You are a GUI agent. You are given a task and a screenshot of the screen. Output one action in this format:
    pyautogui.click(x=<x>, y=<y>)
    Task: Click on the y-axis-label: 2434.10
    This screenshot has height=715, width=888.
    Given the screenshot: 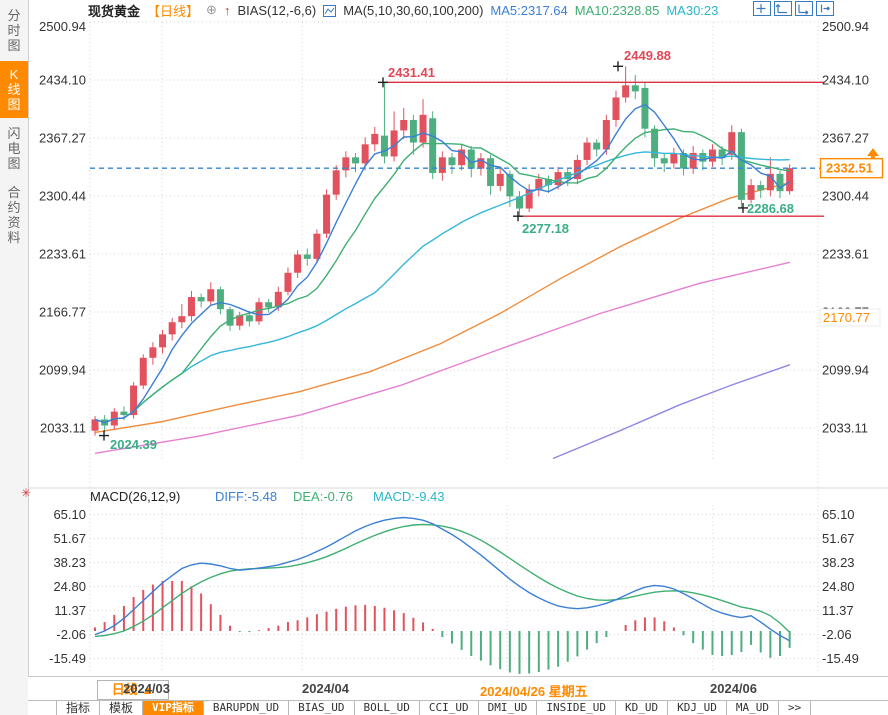 What is the action you would take?
    pyautogui.click(x=845, y=80)
    